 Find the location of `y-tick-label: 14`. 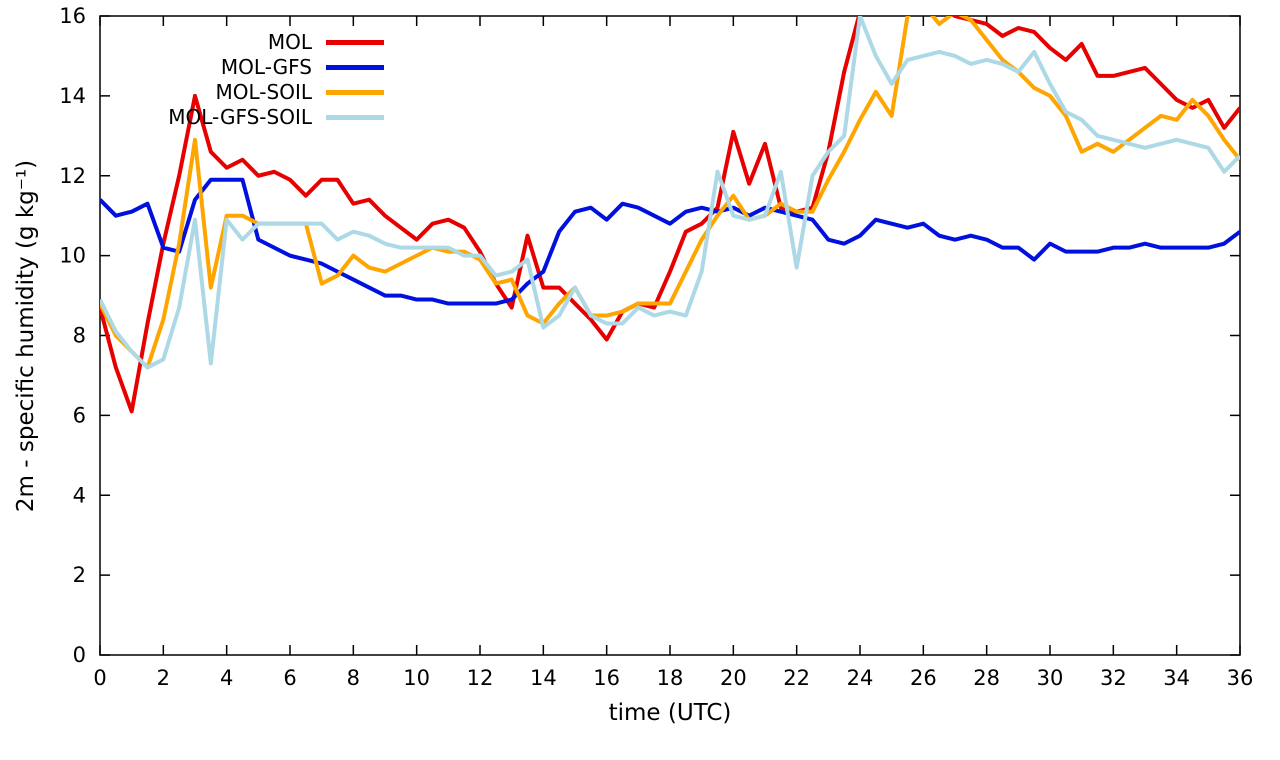

y-tick-label: 14 is located at coordinates (72, 96).